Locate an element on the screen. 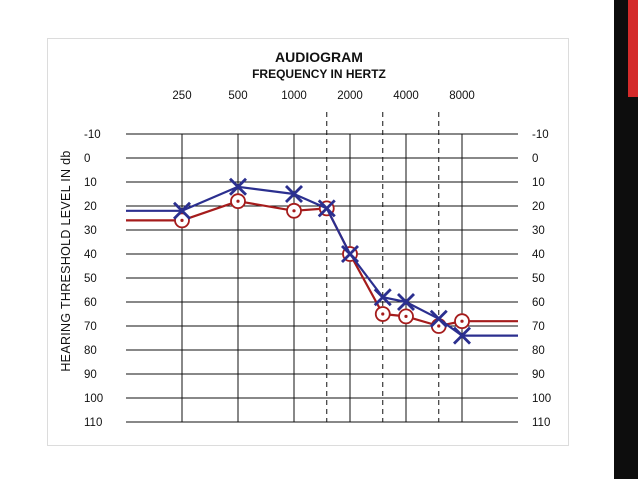 The width and height of the screenshot is (638, 479). y-tick-label-left: 70 is located at coordinates (90, 327).